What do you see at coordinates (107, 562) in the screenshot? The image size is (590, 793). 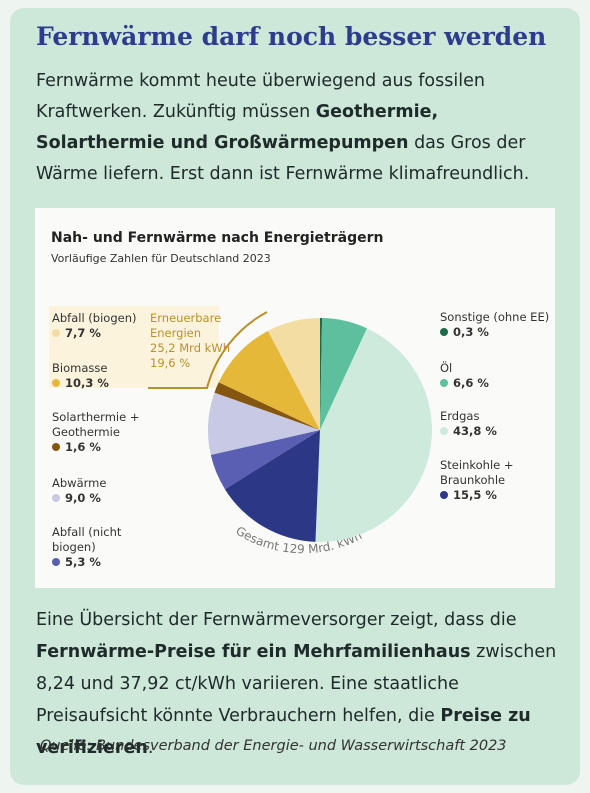 I see `legend-value: 5,3 %` at bounding box center [107, 562].